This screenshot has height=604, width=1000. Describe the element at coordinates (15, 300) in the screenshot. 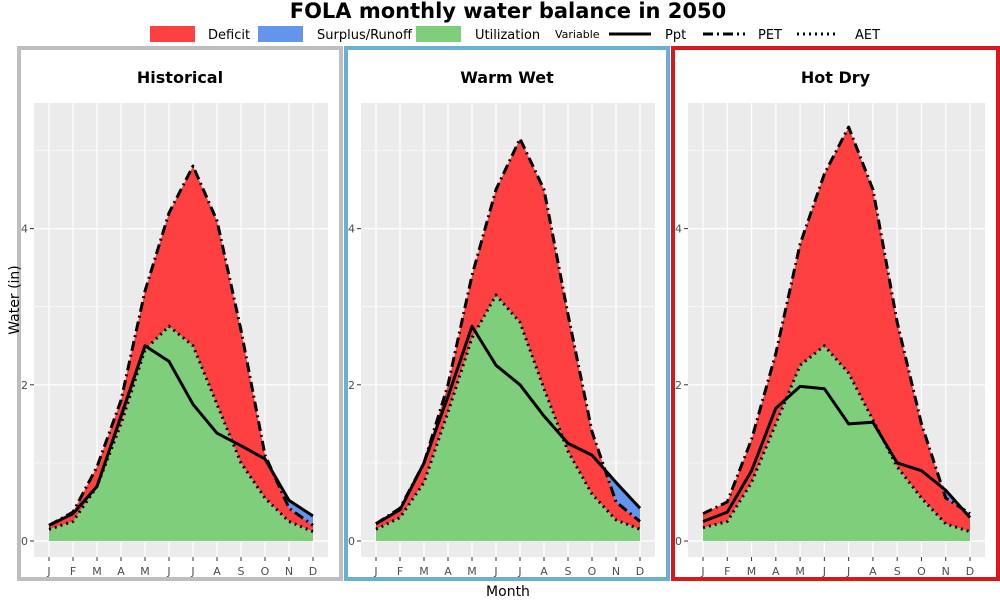

I see `y-axis-label: Water (in)` at that location.